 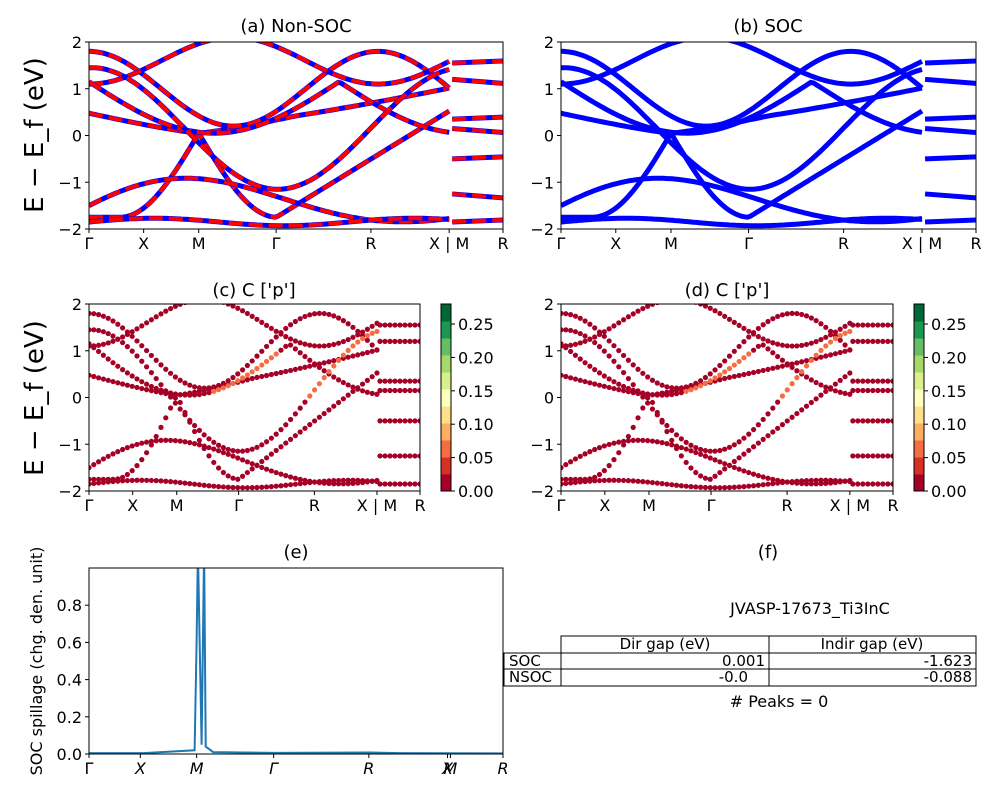 What do you see at coordinates (542, 182) in the screenshot?
I see `y-tick-label: −1` at bounding box center [542, 182].